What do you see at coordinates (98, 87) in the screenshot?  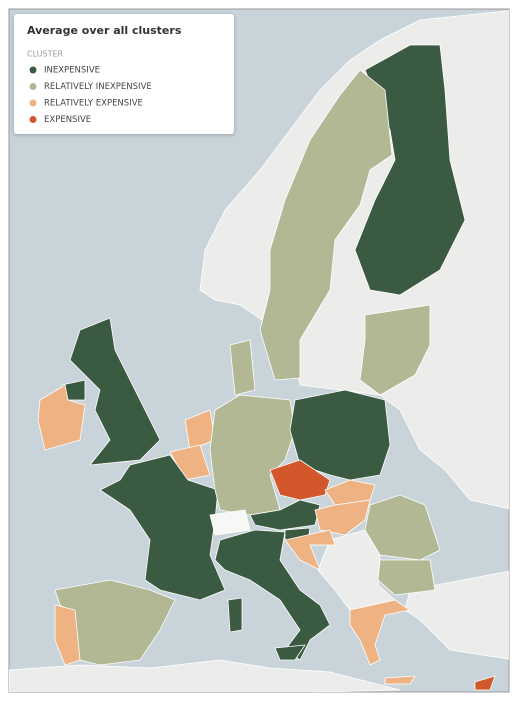 I see `legend-label: RELATIVELY INEXPENSIVE` at bounding box center [98, 87].